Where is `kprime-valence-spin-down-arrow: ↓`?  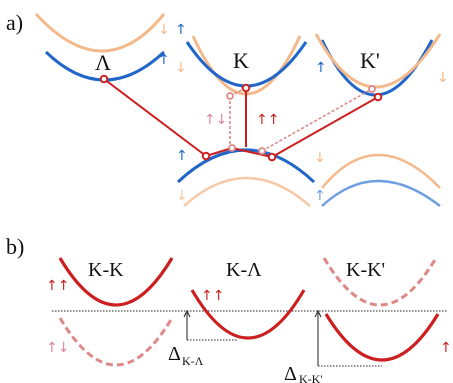
kprime-valence-spin-down-arrow: ↓ is located at coordinates (320, 158).